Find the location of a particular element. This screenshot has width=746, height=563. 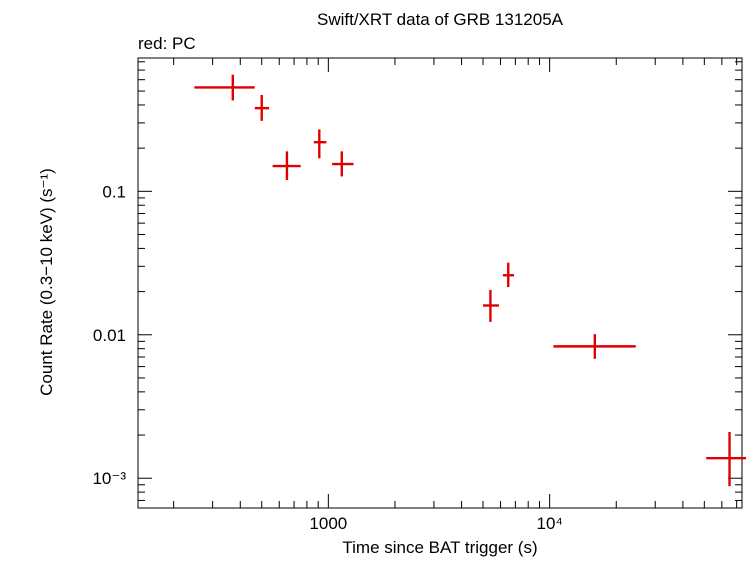

y-axis-label: Count Rate (0.3−10 keV) (s⁻¹) is located at coordinates (46, 282).